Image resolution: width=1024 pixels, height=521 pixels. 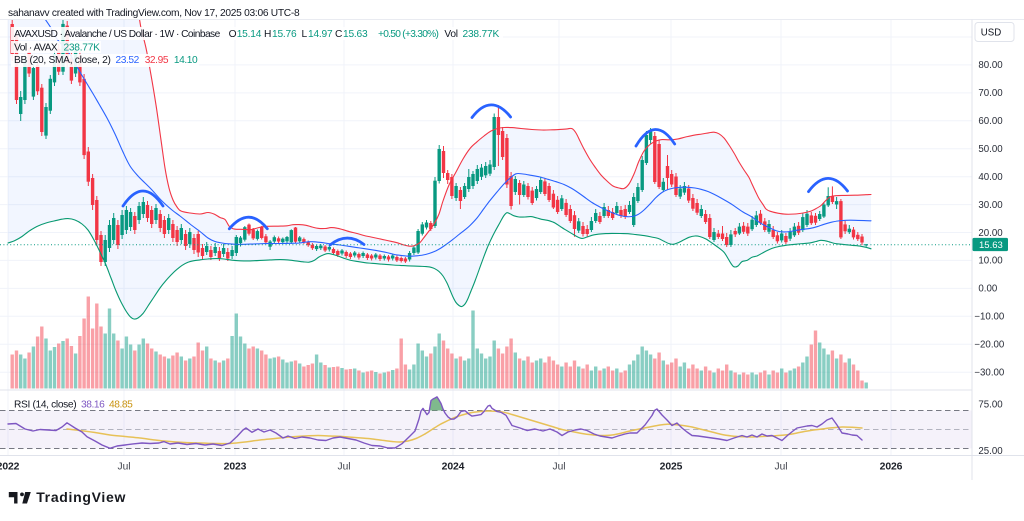 I want to click on svg-text: 0.00, so click(x=987, y=289).